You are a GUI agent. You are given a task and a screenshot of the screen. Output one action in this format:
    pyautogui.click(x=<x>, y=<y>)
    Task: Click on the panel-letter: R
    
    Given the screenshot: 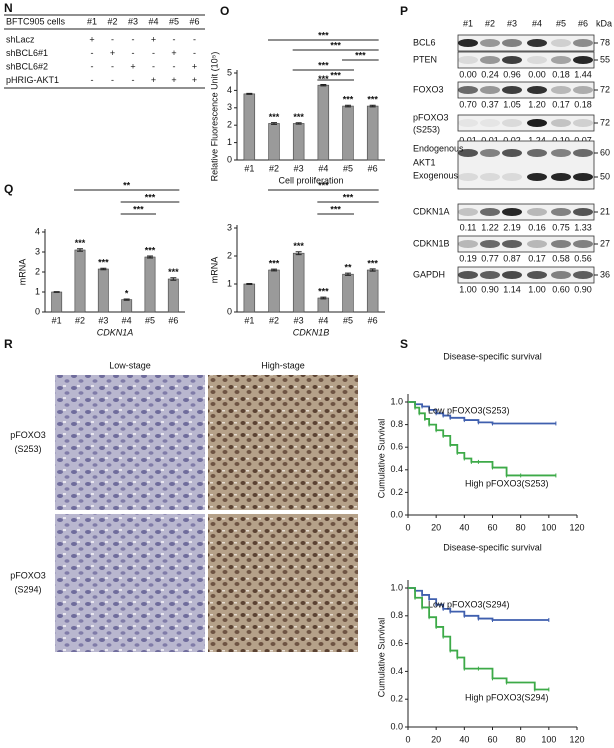 What is the action you would take?
    pyautogui.click(x=8, y=344)
    